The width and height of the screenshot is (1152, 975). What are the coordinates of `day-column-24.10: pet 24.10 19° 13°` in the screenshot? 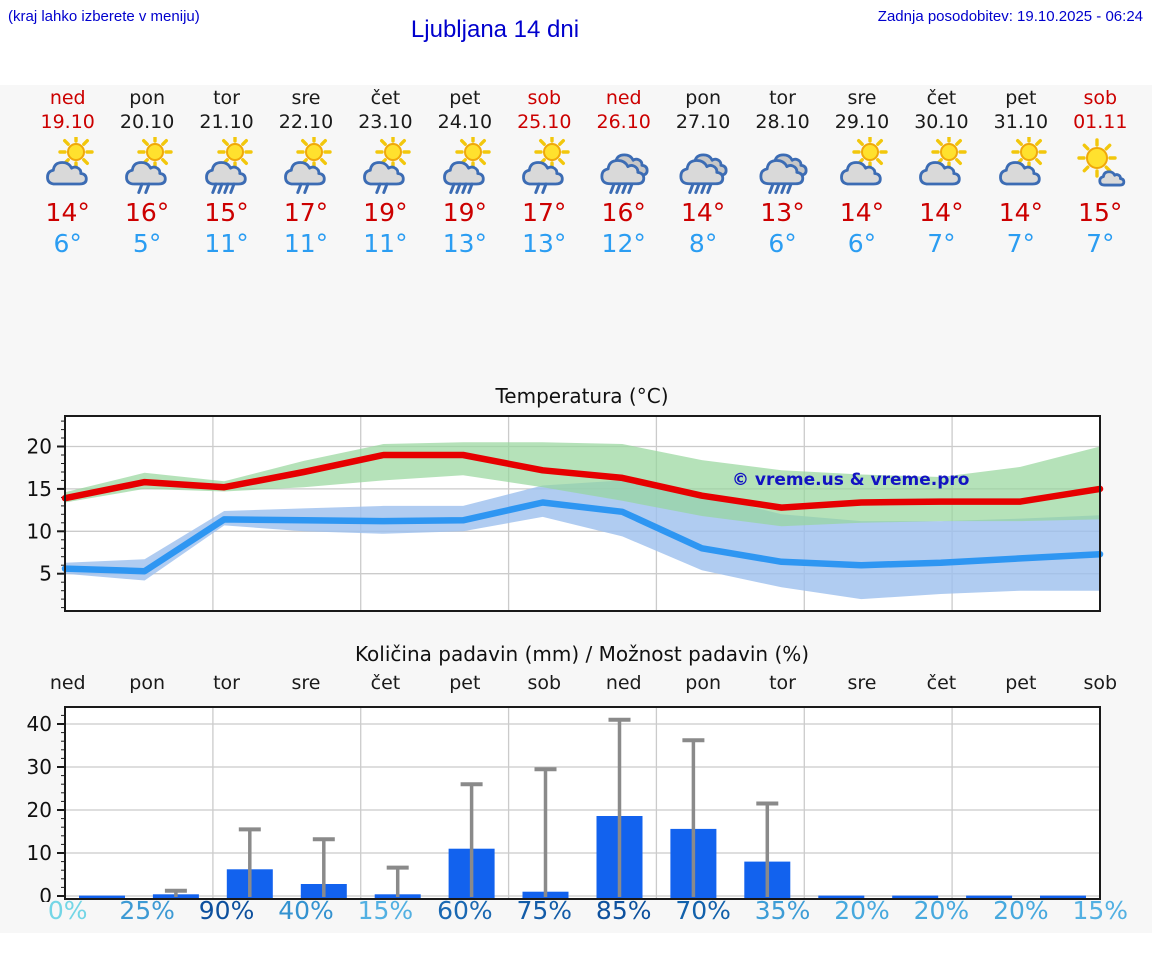 It's located at (464, 172).